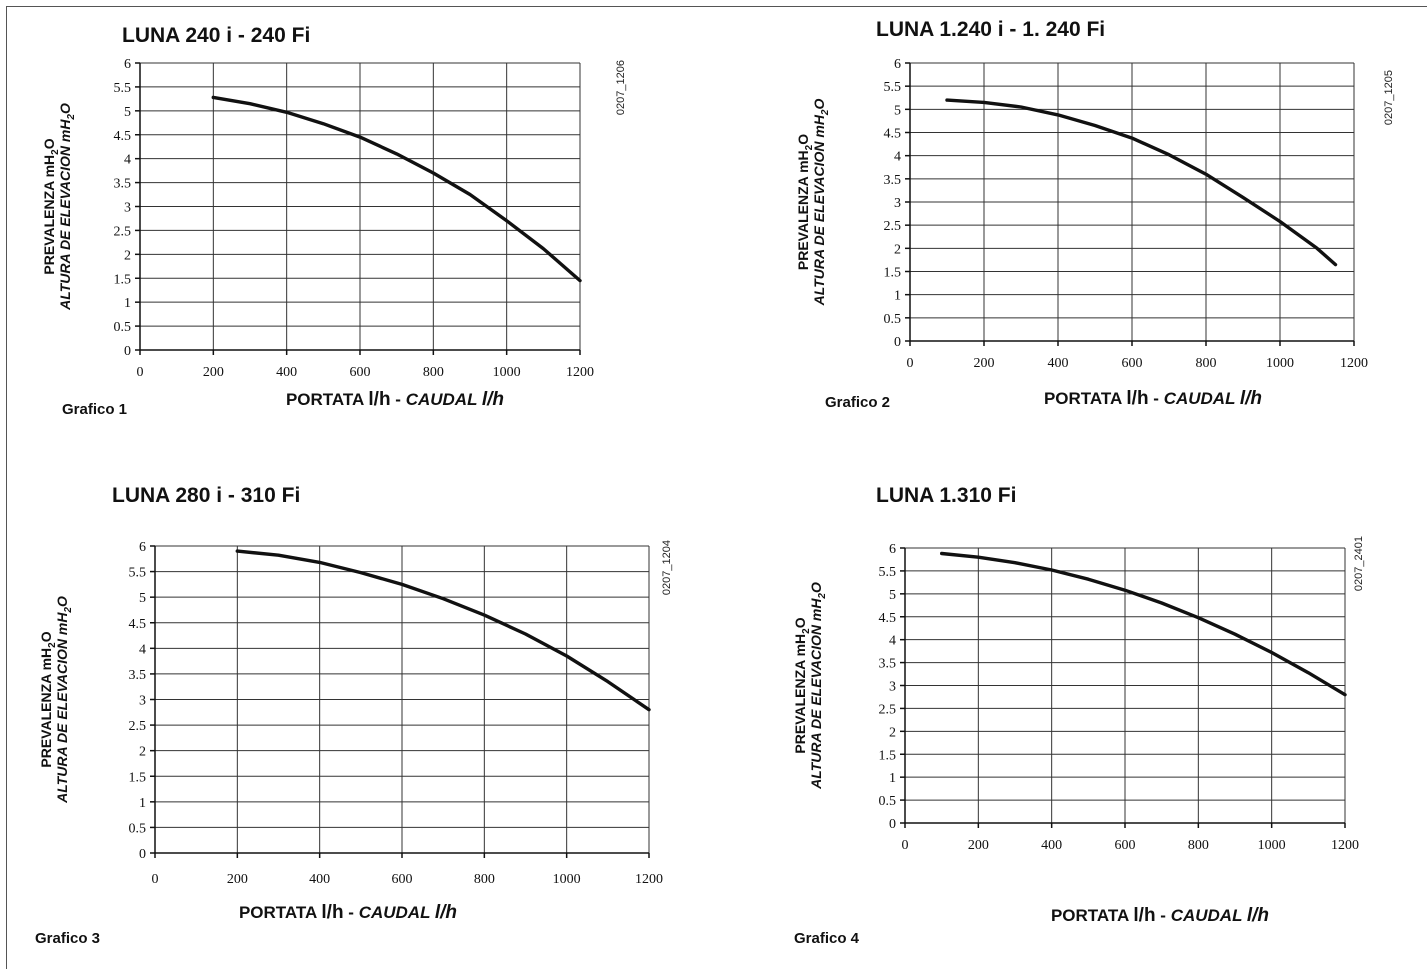 The height and width of the screenshot is (969, 1427). Describe the element at coordinates (206, 495) in the screenshot. I see `chart-title: LUNA 280 i - 310 Fi` at that location.